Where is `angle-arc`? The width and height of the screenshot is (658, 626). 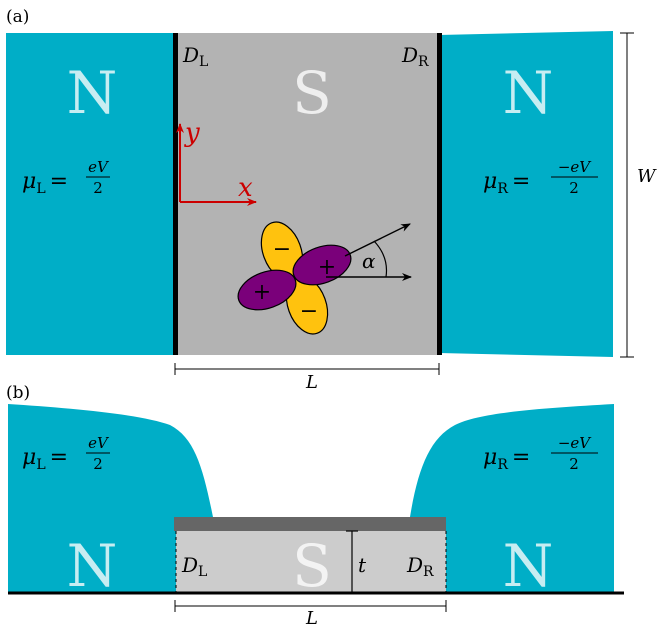
angle-arc is located at coordinates (380, 259).